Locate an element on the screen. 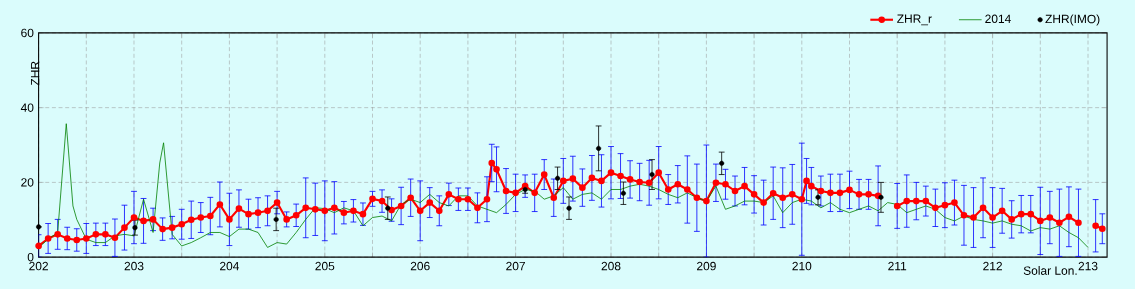 The height and width of the screenshot is (289, 1135). y-tick-label: 0 is located at coordinates (30, 257).